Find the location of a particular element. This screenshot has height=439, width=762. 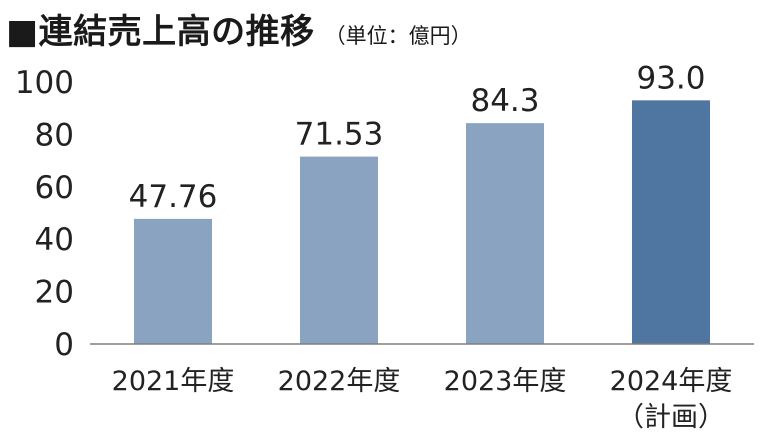

bar-value-label: 71.53 is located at coordinates (339, 135).